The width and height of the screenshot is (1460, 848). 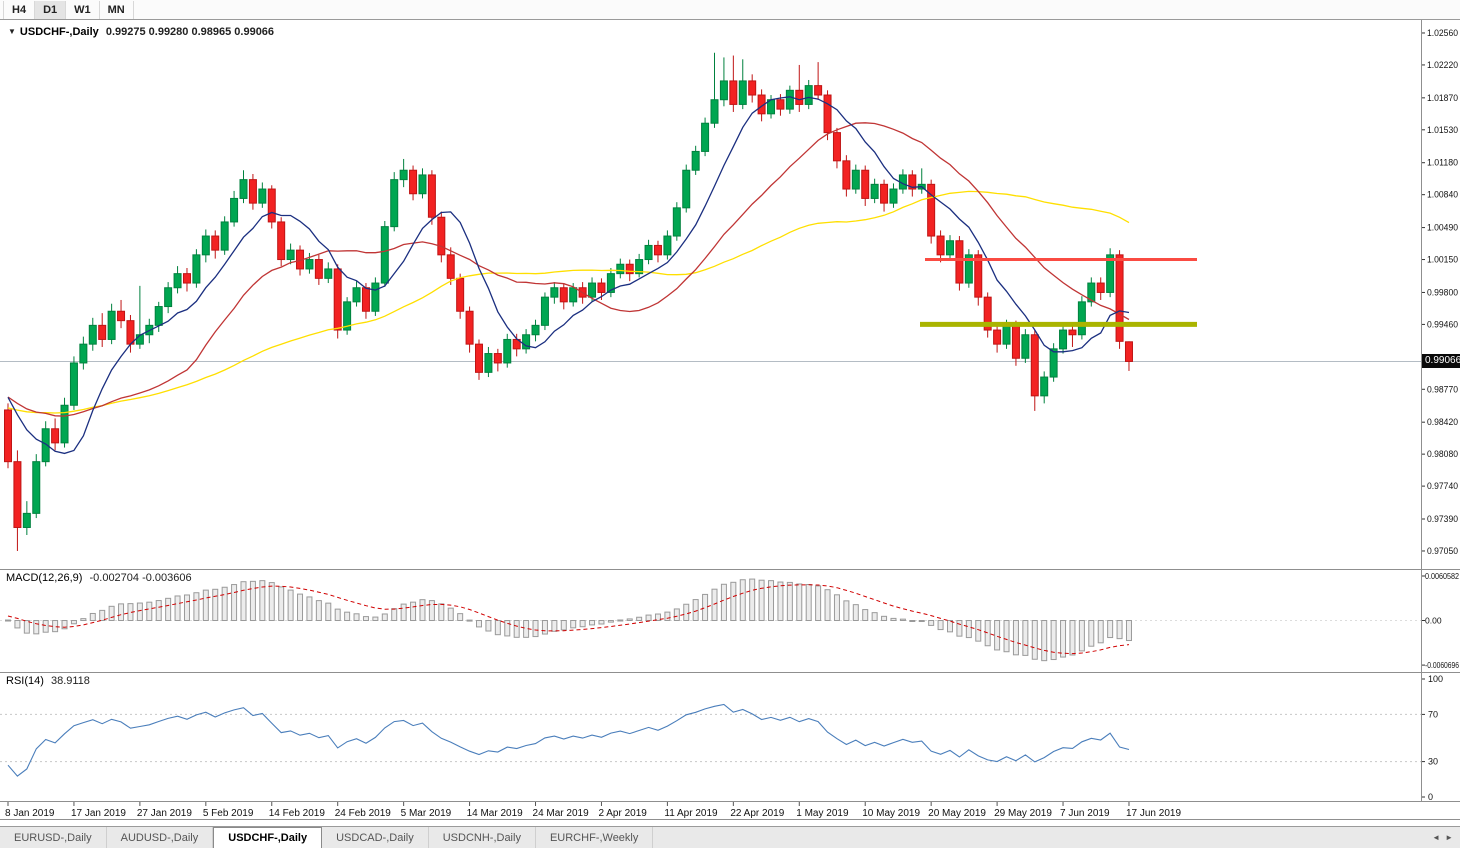 I want to click on price-axis-label: 1.01180, so click(x=1442, y=163).